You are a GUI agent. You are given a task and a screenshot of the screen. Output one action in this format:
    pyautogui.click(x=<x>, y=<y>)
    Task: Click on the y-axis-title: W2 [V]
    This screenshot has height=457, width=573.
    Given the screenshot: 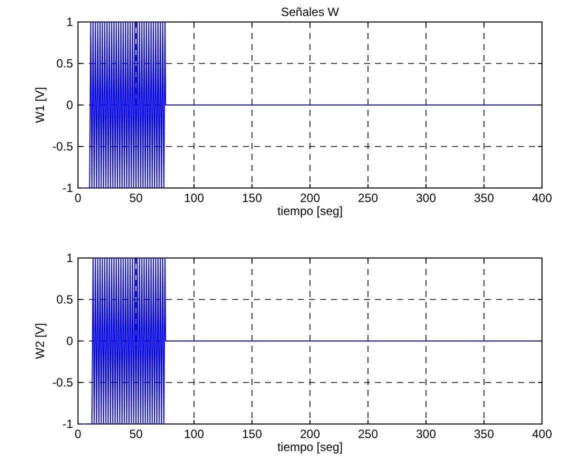 What is the action you would take?
    pyautogui.click(x=40, y=341)
    